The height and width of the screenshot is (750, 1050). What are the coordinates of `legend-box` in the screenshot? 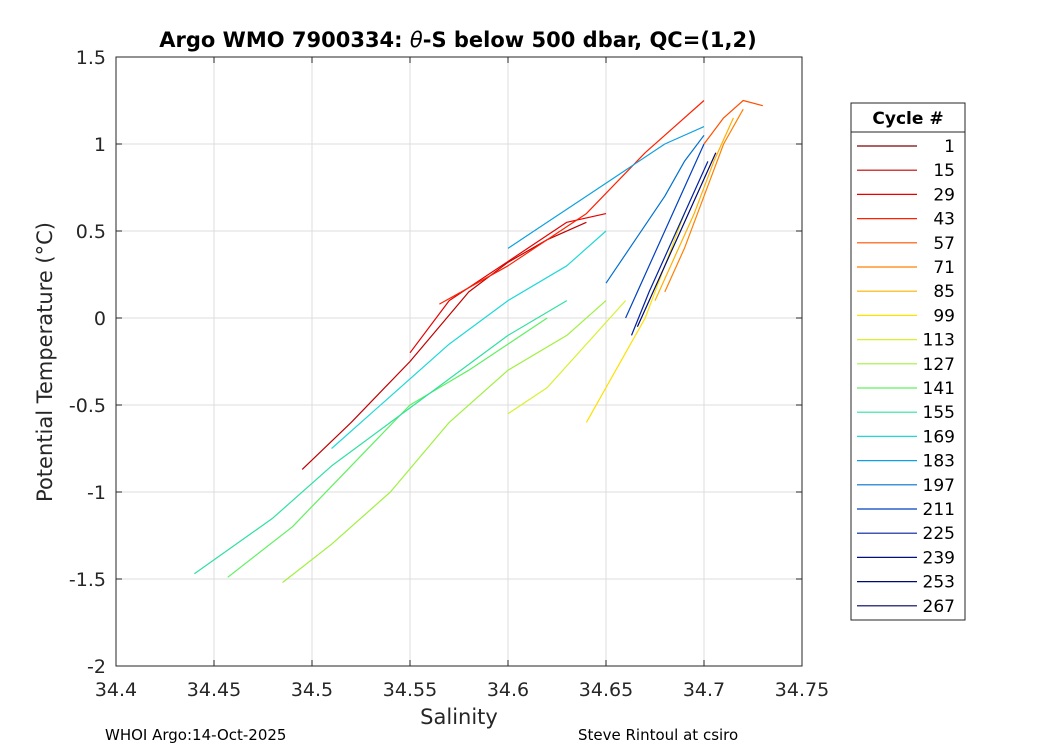 It's located at (908, 361).